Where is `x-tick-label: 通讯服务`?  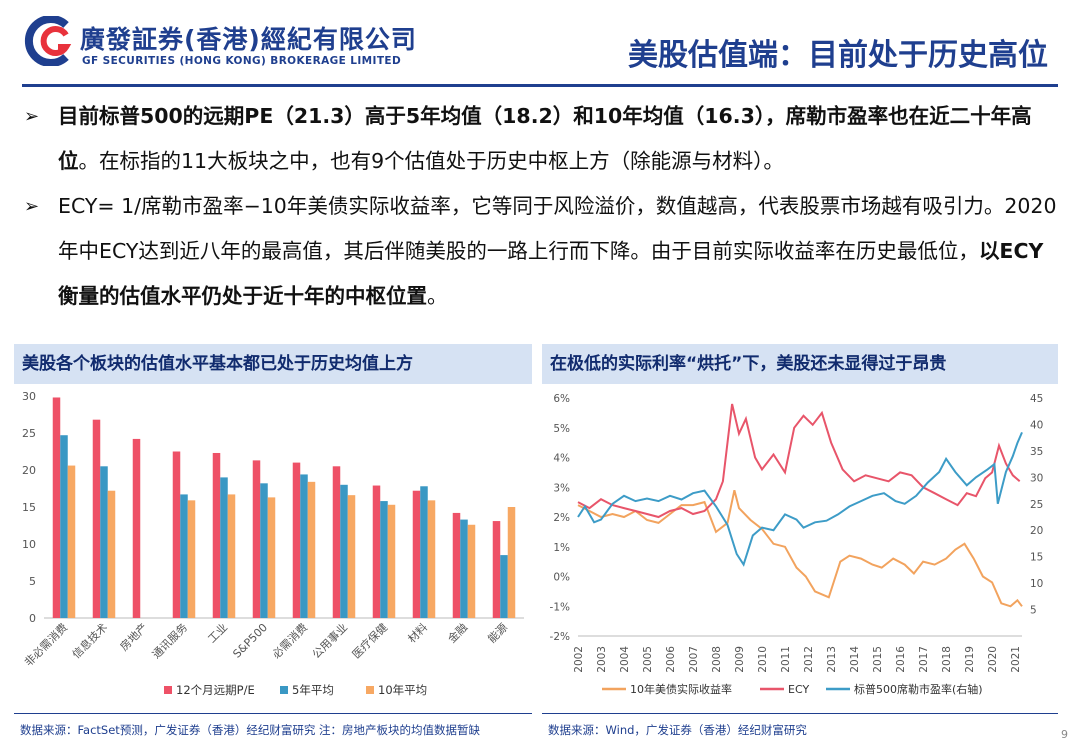
x-tick-label: 通讯服务 is located at coordinates (170, 641).